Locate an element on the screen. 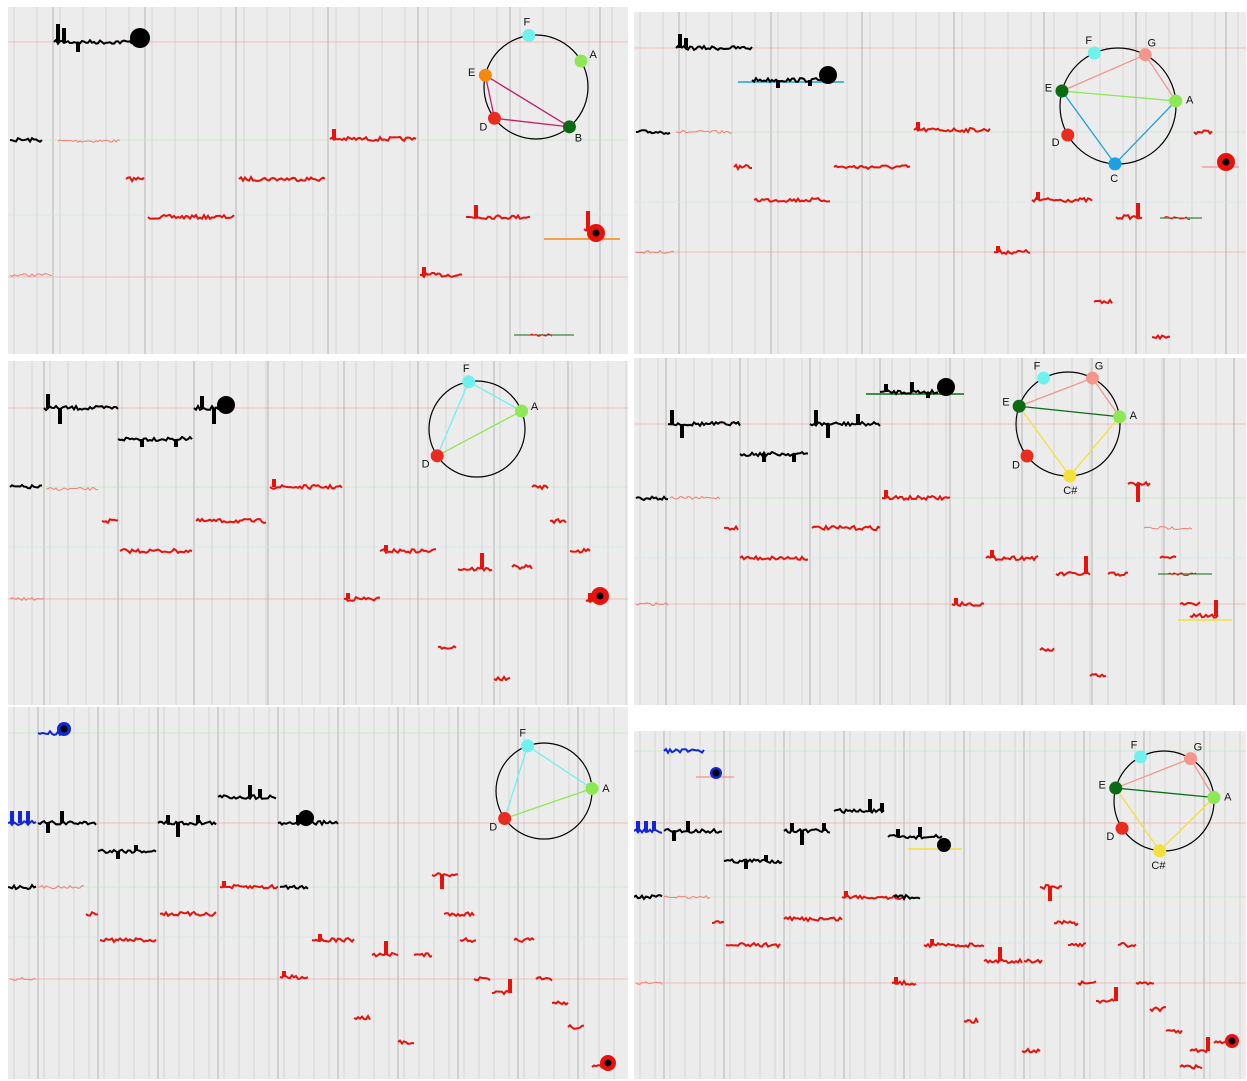 The width and height of the screenshot is (1247, 1081). note-label: C# is located at coordinates (1158, 866).